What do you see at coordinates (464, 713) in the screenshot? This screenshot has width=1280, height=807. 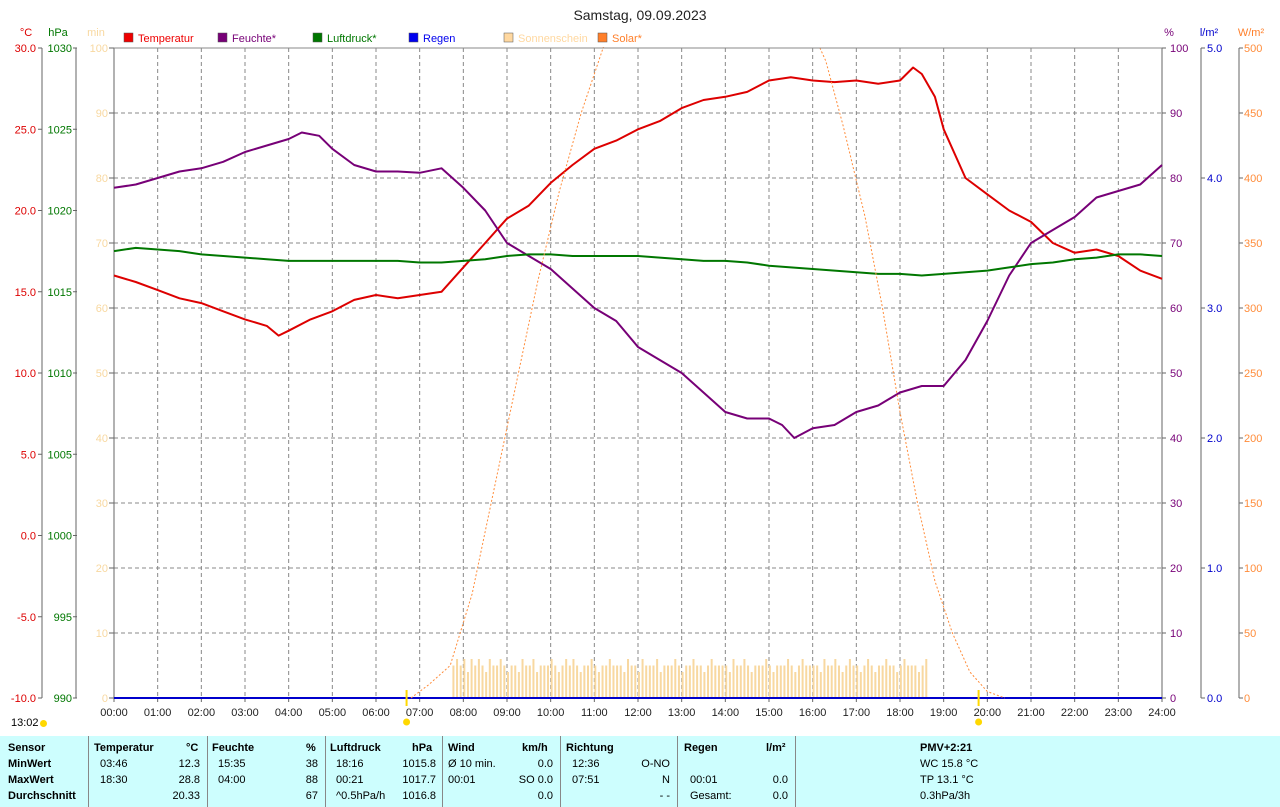 I see `x-tick-label: 08:00` at bounding box center [464, 713].